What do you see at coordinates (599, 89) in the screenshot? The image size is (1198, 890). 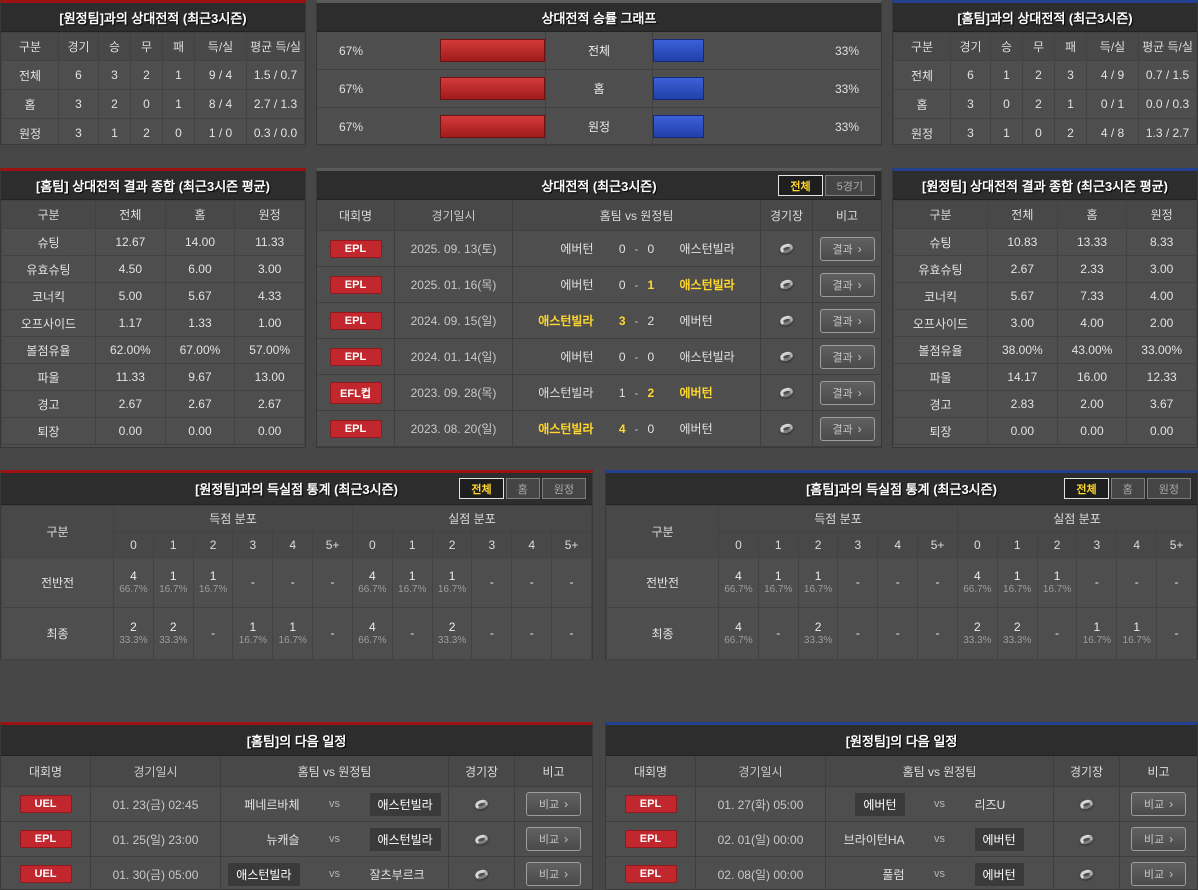 I see `win-rate-chart: 67% 전체 33% 67% 홈 33% 67% 원정 33%` at bounding box center [599, 89].